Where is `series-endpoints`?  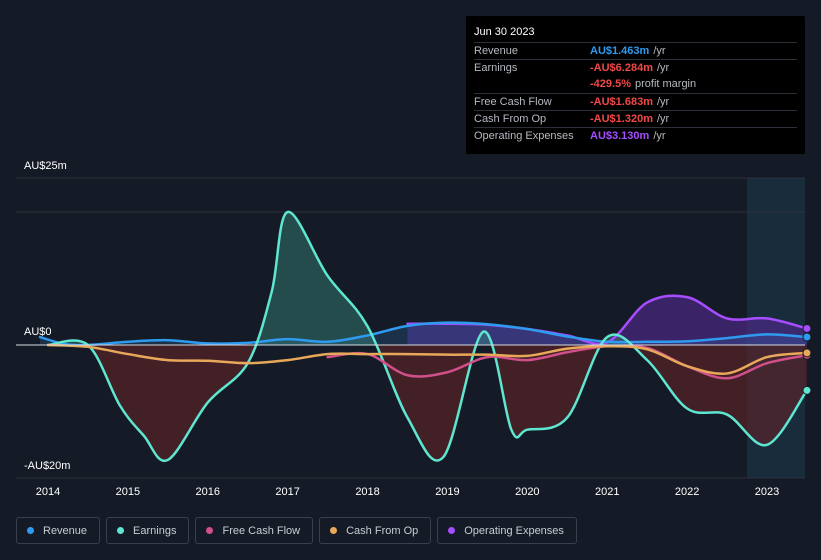 series-endpoints is located at coordinates (807, 359).